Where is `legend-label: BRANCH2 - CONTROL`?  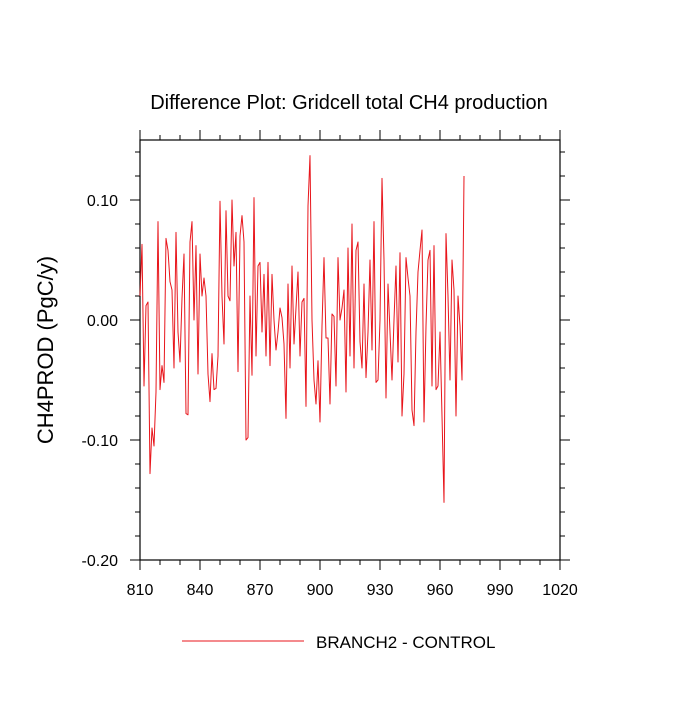 legend-label: BRANCH2 - CONTROL is located at coordinates (405, 642).